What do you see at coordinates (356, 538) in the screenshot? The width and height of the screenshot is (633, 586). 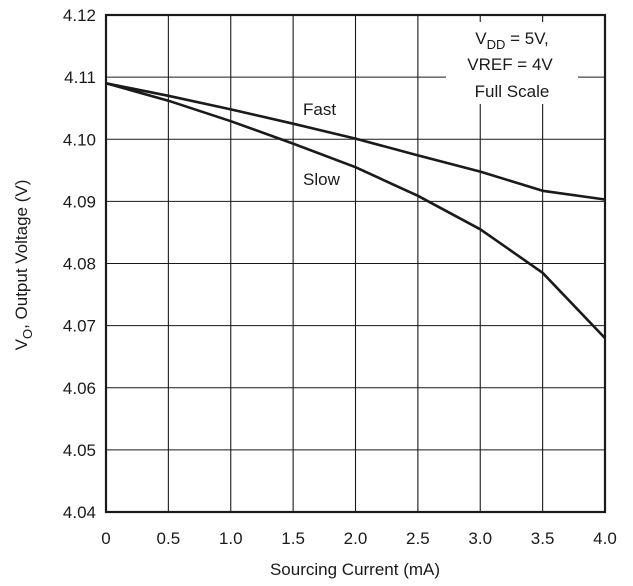 I see `x-tick-label: 2.0` at bounding box center [356, 538].